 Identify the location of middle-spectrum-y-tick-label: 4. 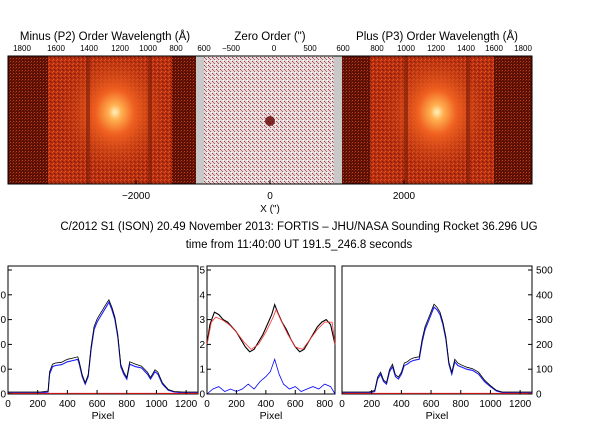
(202, 295).